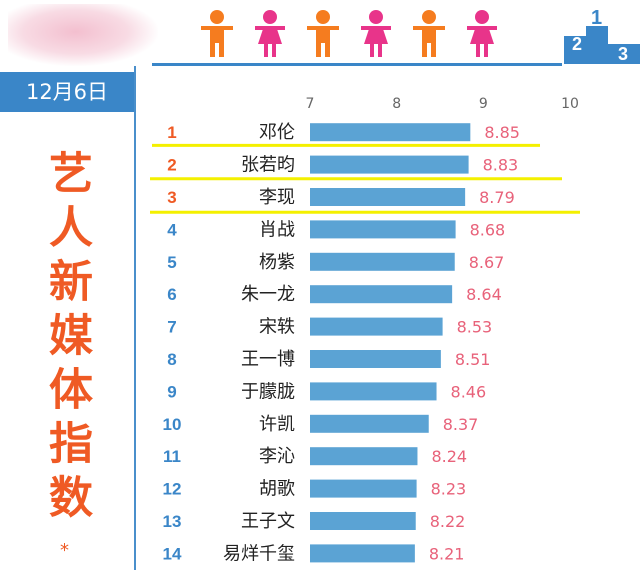  Describe the element at coordinates (357, 64) in the screenshot. I see `header-divider` at that location.